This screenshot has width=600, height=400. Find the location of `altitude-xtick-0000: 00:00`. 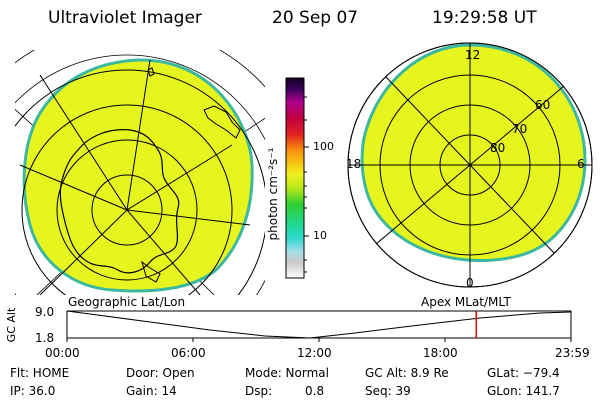

altitude-xtick-0000: 00:00 is located at coordinates (62, 353).